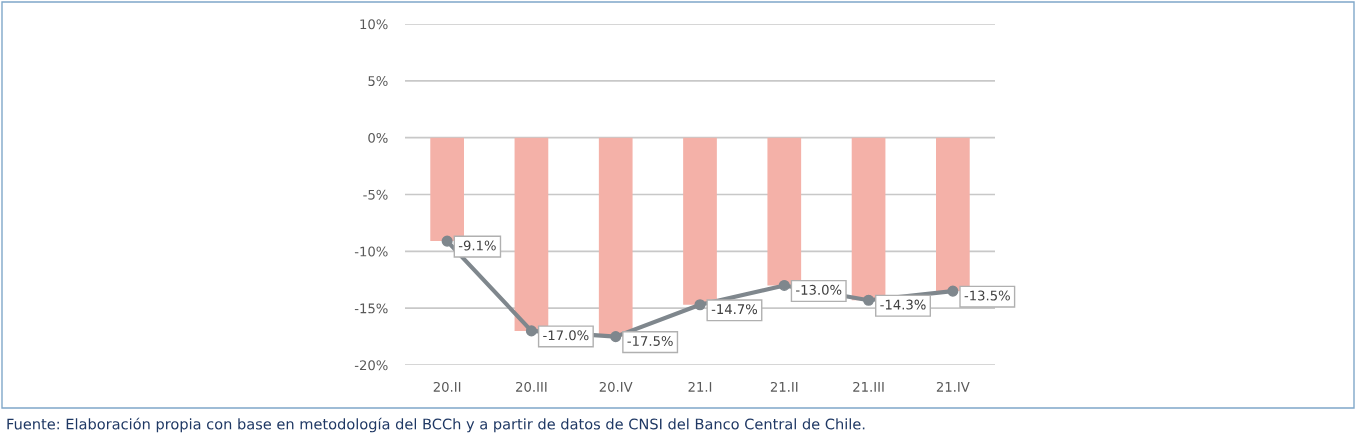  What do you see at coordinates (650, 340) in the screenshot?
I see `data-label: -17.5%` at bounding box center [650, 340].